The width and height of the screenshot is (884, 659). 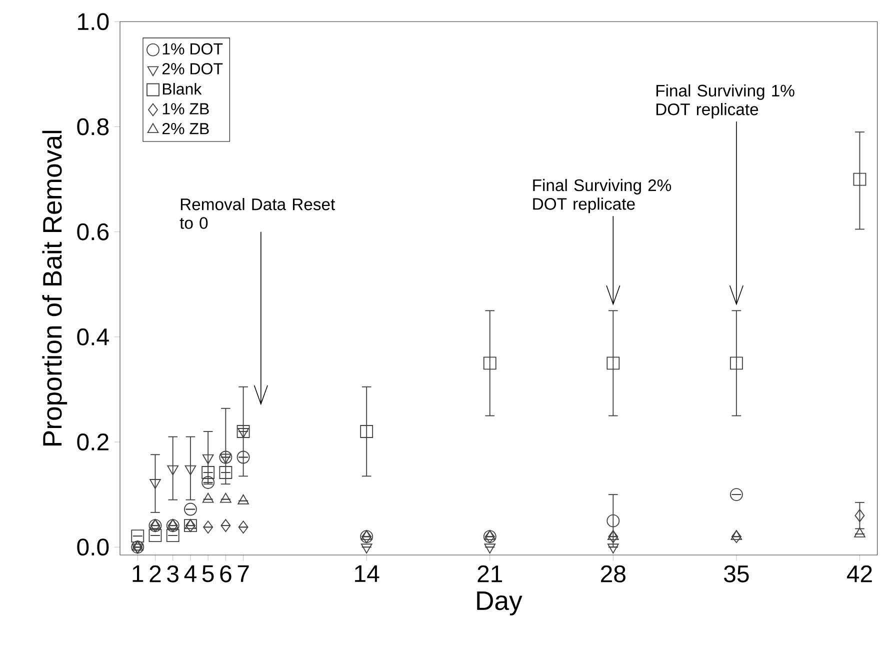 I want to click on annotation: Removal Data Reset to 0, so click(x=258, y=213).